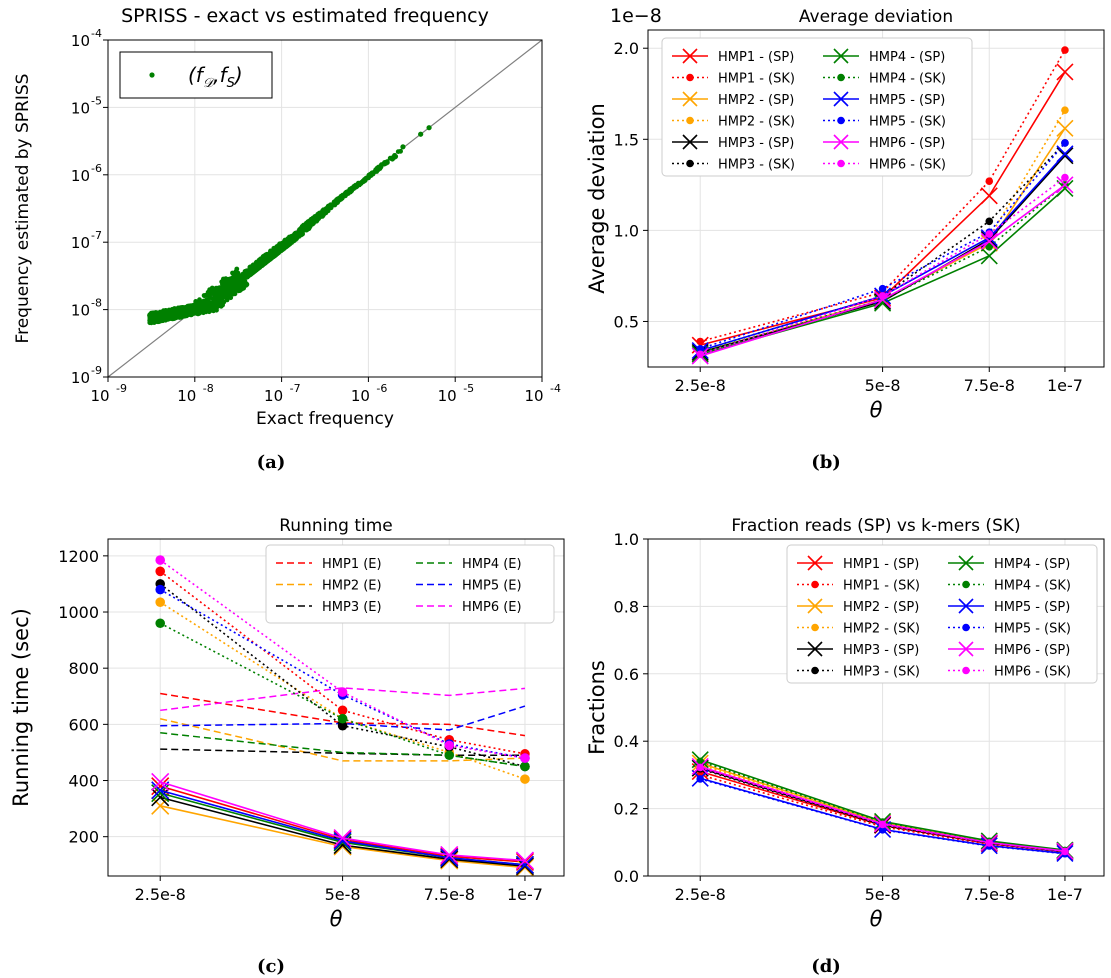  I want to click on y-tick-label: 1200, so click(78, 556).